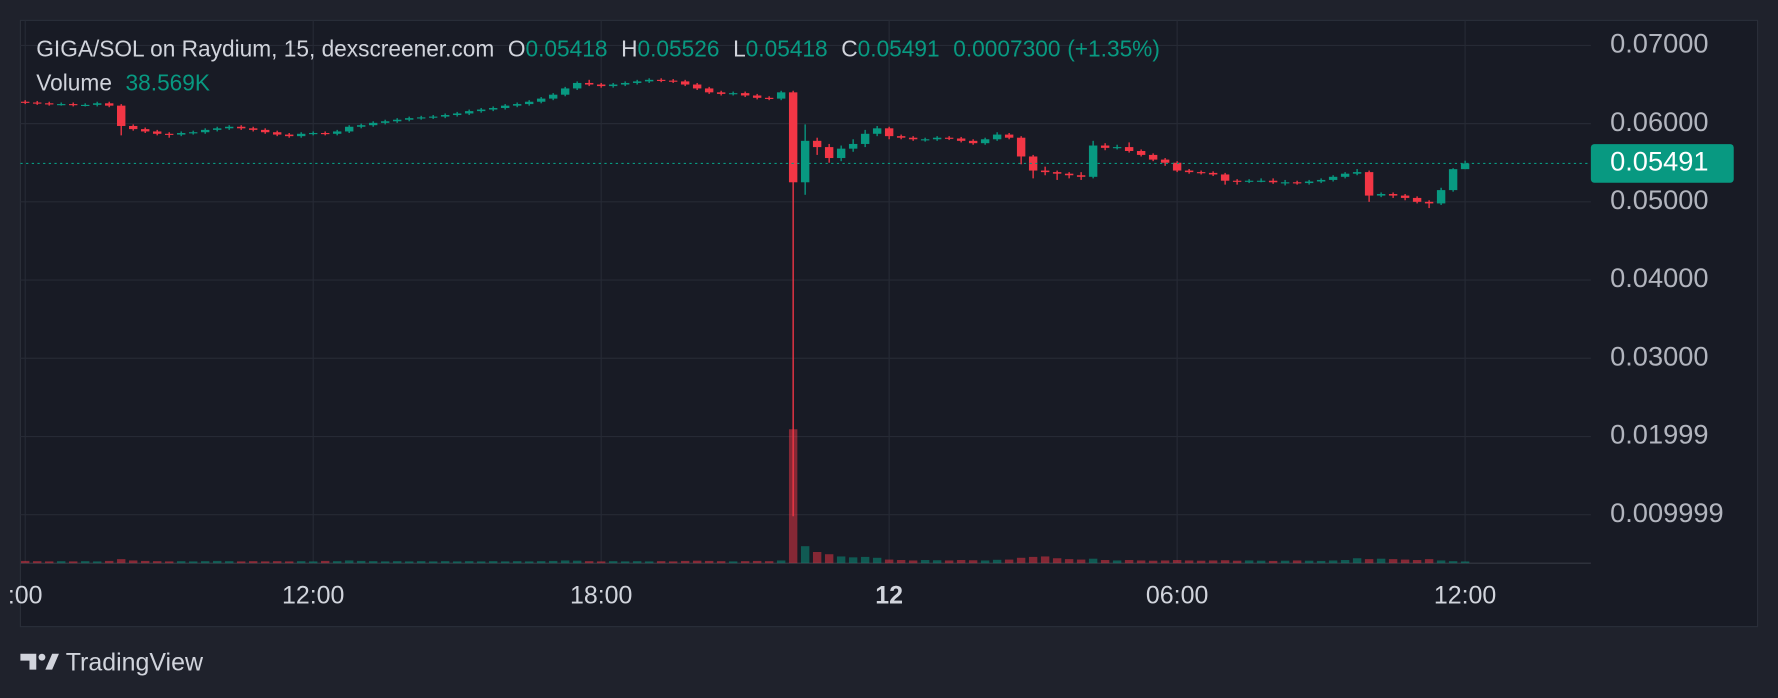 Image resolution: width=1778 pixels, height=698 pixels. I want to click on x-tick-label: 06:00, so click(1177, 596).